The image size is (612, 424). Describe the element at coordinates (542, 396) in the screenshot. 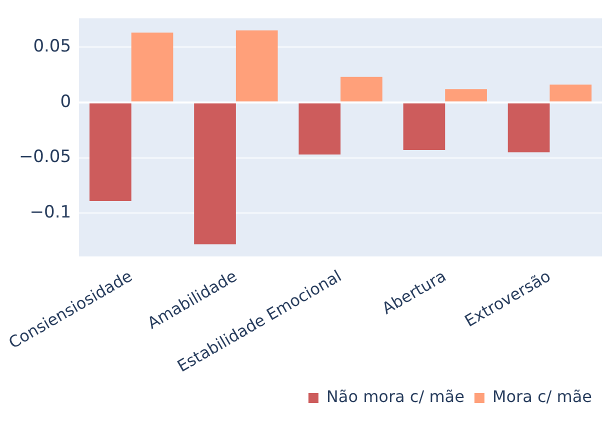

I see `legend-label: Mora c/ mãe` at that location.